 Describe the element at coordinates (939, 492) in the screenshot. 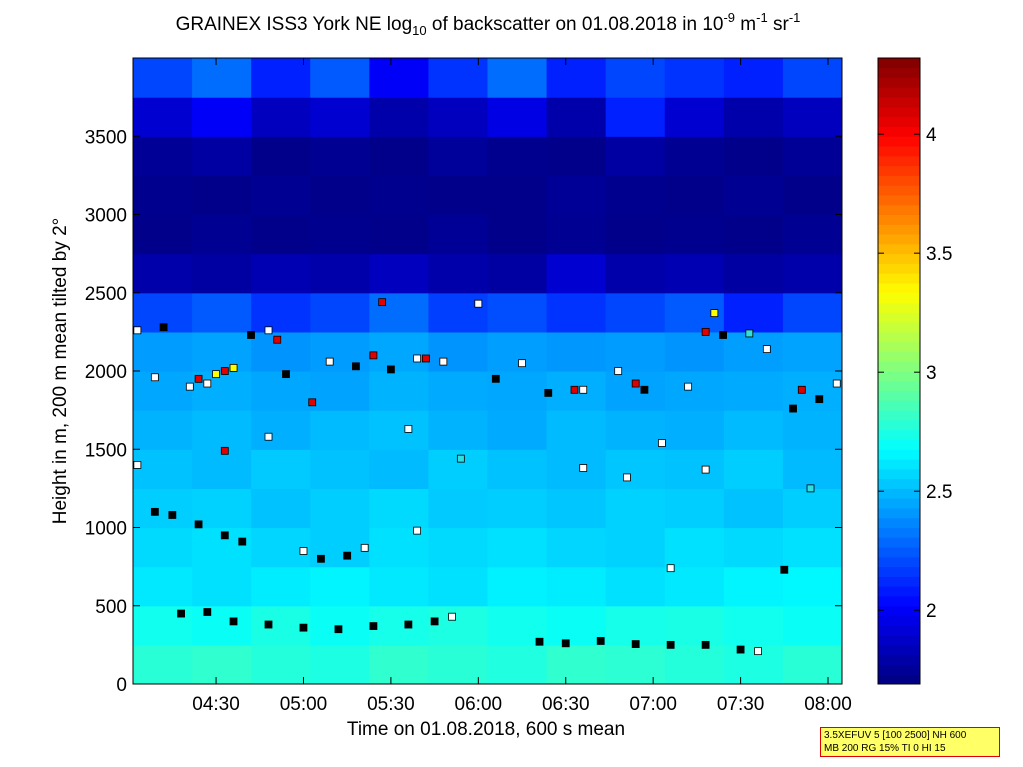

I see `colorbar-tick-label: 2.5` at that location.